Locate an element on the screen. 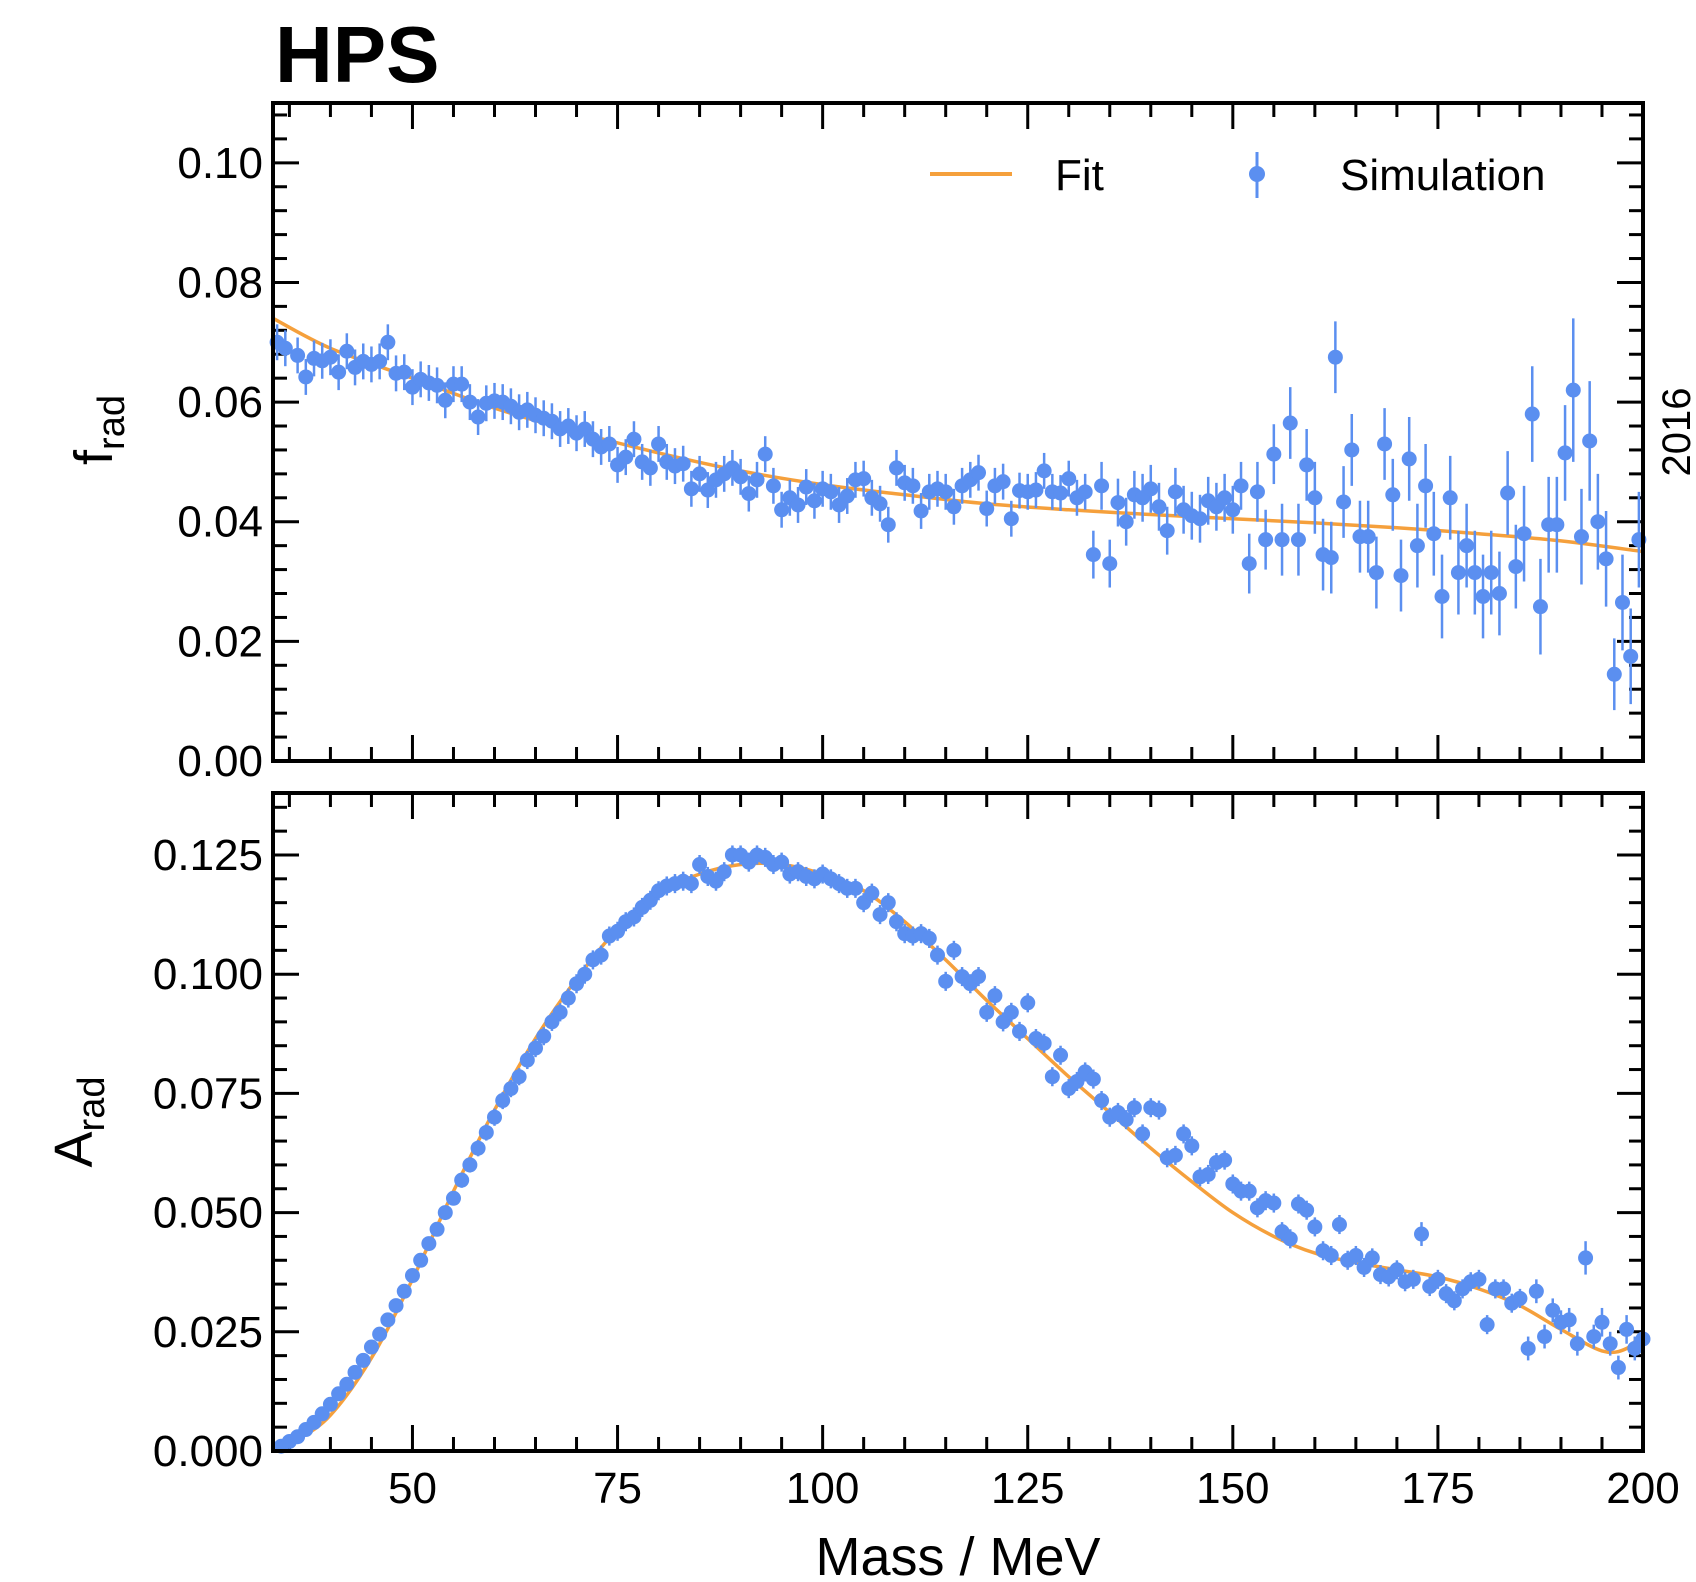 This screenshot has height=1582, width=1696. year-label: 2016 is located at coordinates (1675, 432).